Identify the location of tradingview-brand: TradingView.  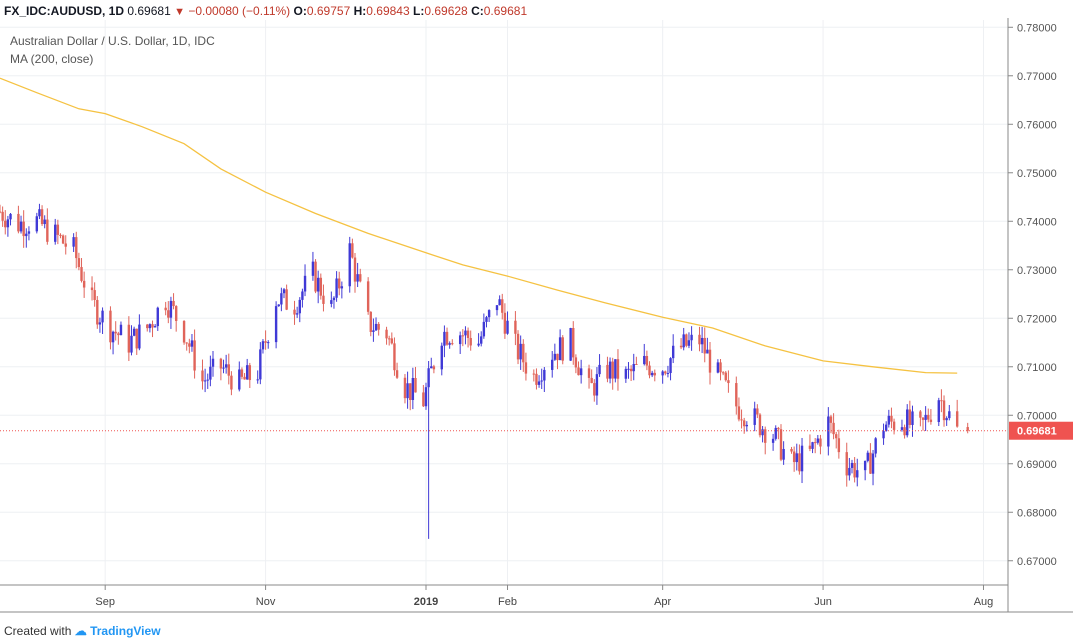
(125, 631).